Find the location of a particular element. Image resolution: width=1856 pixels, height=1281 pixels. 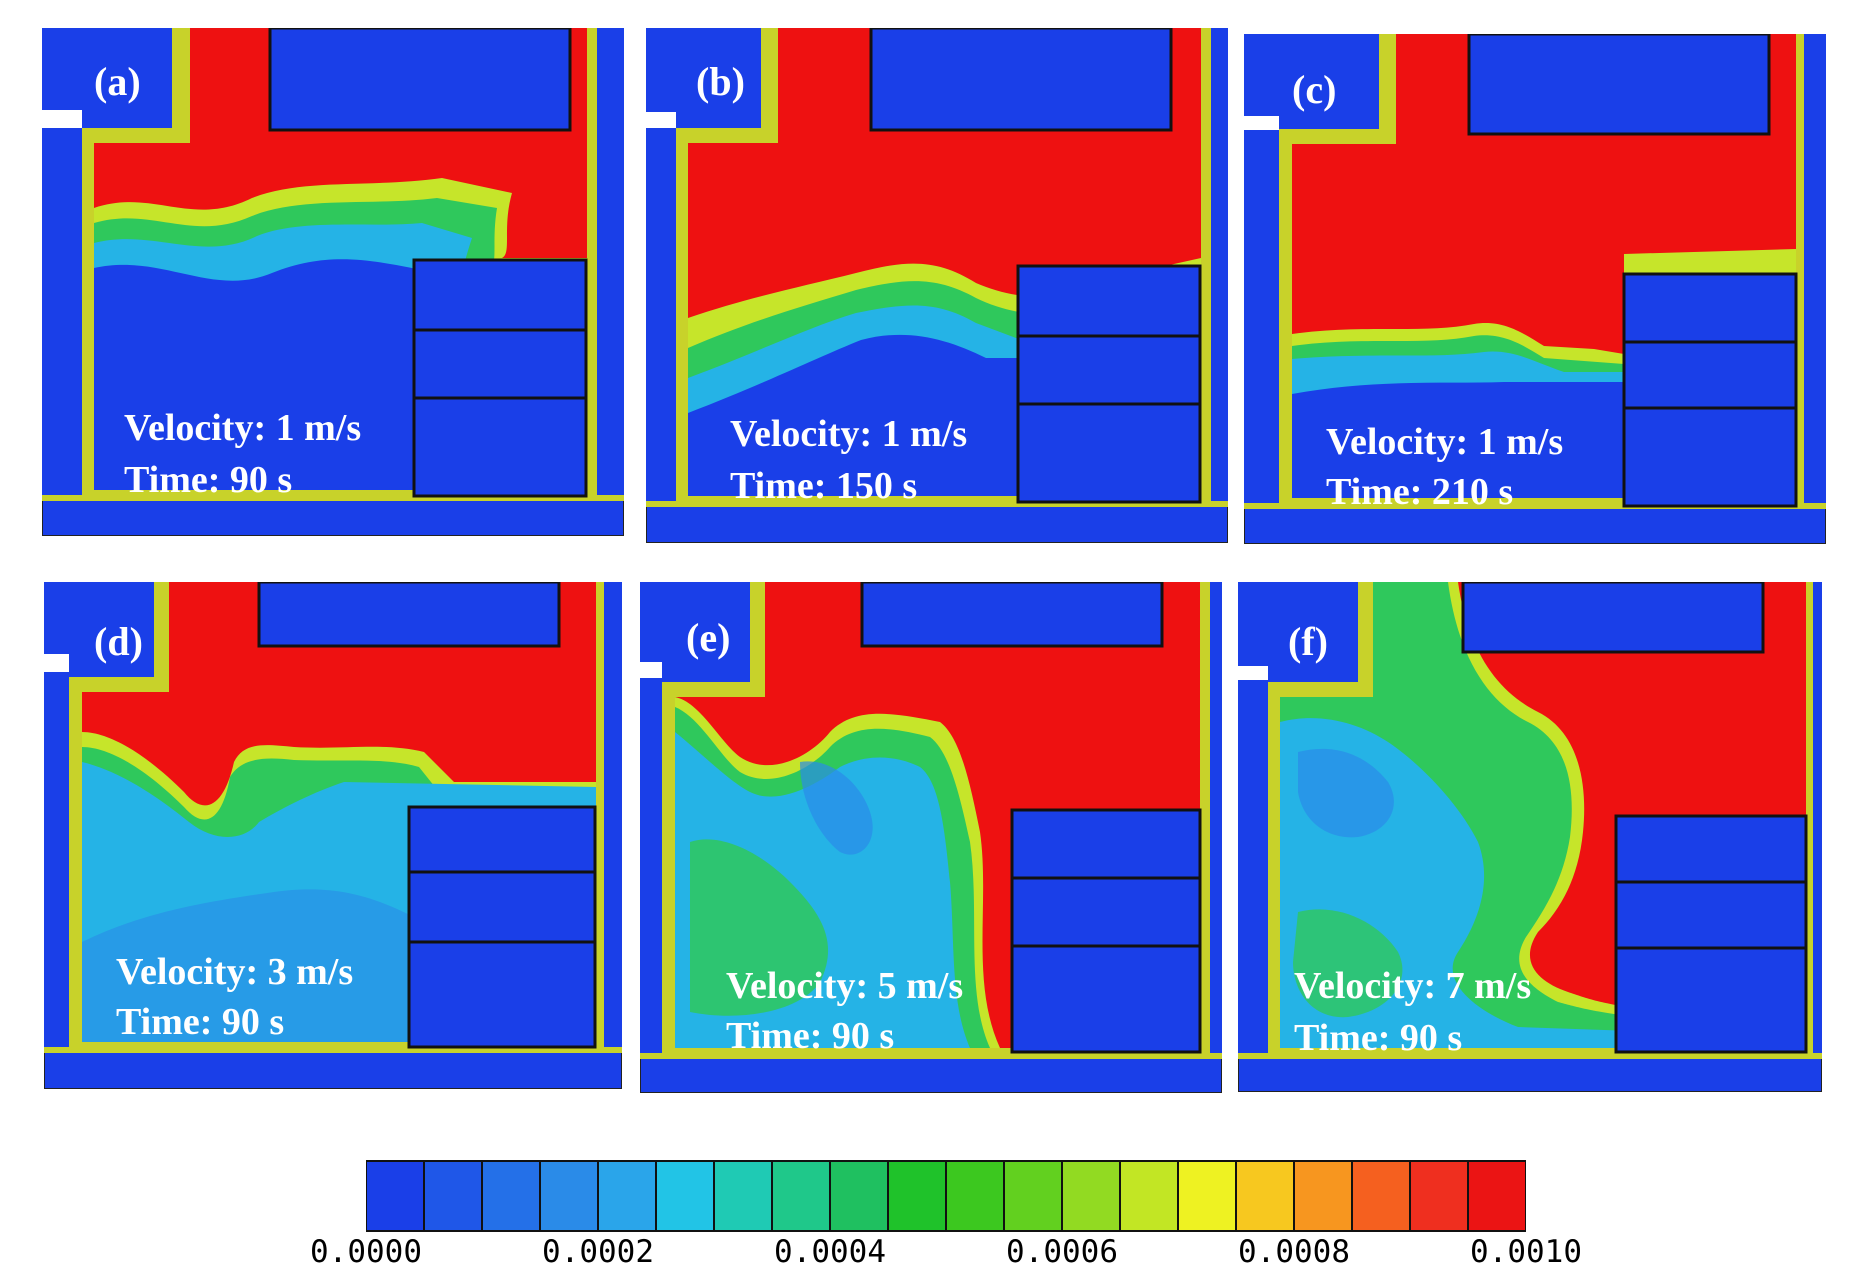

colorbar-tick-2: 0.0004 is located at coordinates (830, 1252).